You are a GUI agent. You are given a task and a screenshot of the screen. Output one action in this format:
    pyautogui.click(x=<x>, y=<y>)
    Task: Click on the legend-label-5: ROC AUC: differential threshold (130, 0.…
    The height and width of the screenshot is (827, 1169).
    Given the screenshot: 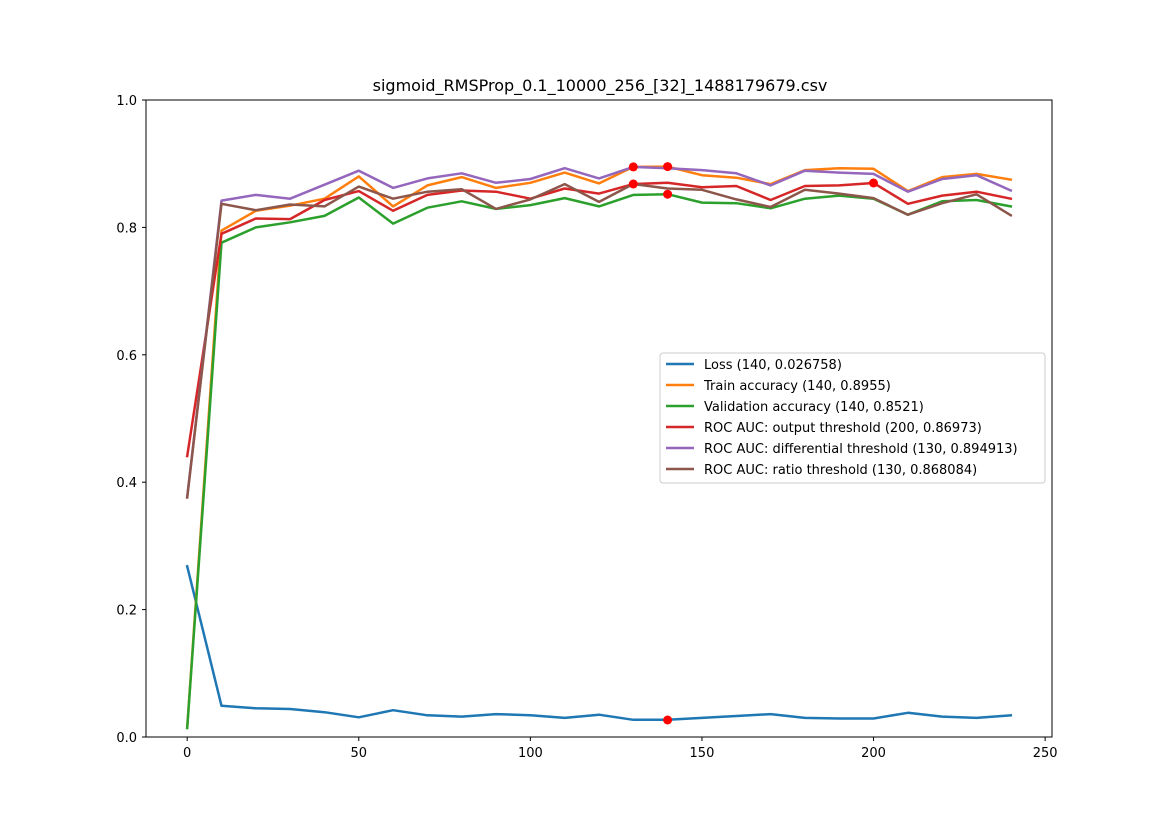 What is the action you would take?
    pyautogui.click(x=861, y=449)
    